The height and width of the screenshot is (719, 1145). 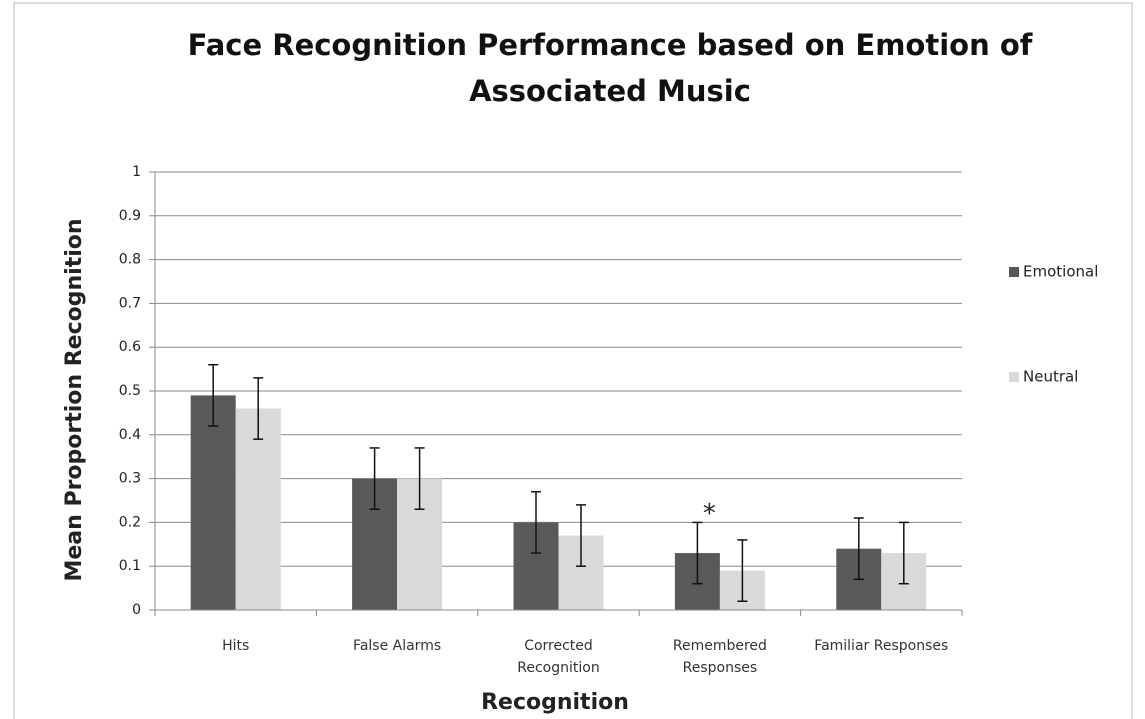 What do you see at coordinates (1050, 377) in the screenshot?
I see `legend-label: Neutral` at bounding box center [1050, 377].